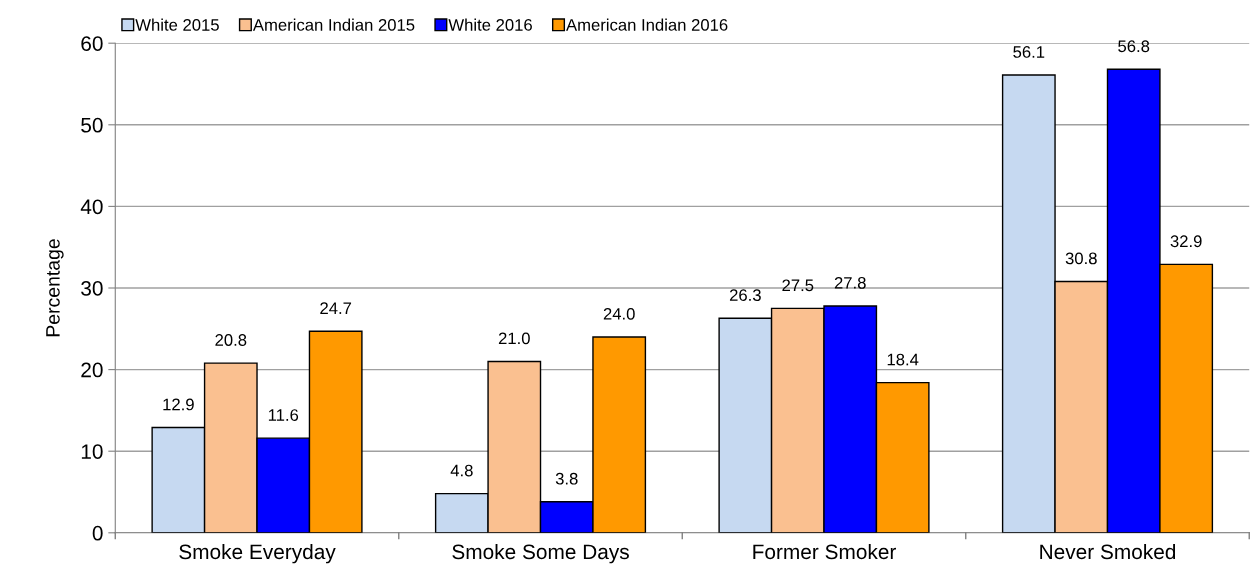  I want to click on x-tick-label: Smoke Some Days, so click(540, 553).